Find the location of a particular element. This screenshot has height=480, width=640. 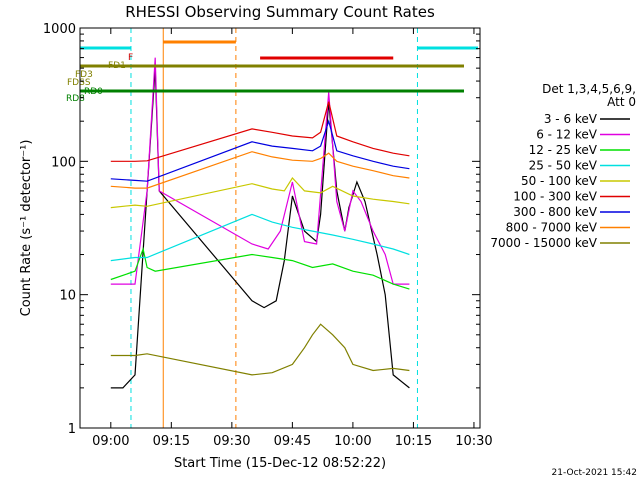

x-tick-label: 10:30 is located at coordinates (473, 441).